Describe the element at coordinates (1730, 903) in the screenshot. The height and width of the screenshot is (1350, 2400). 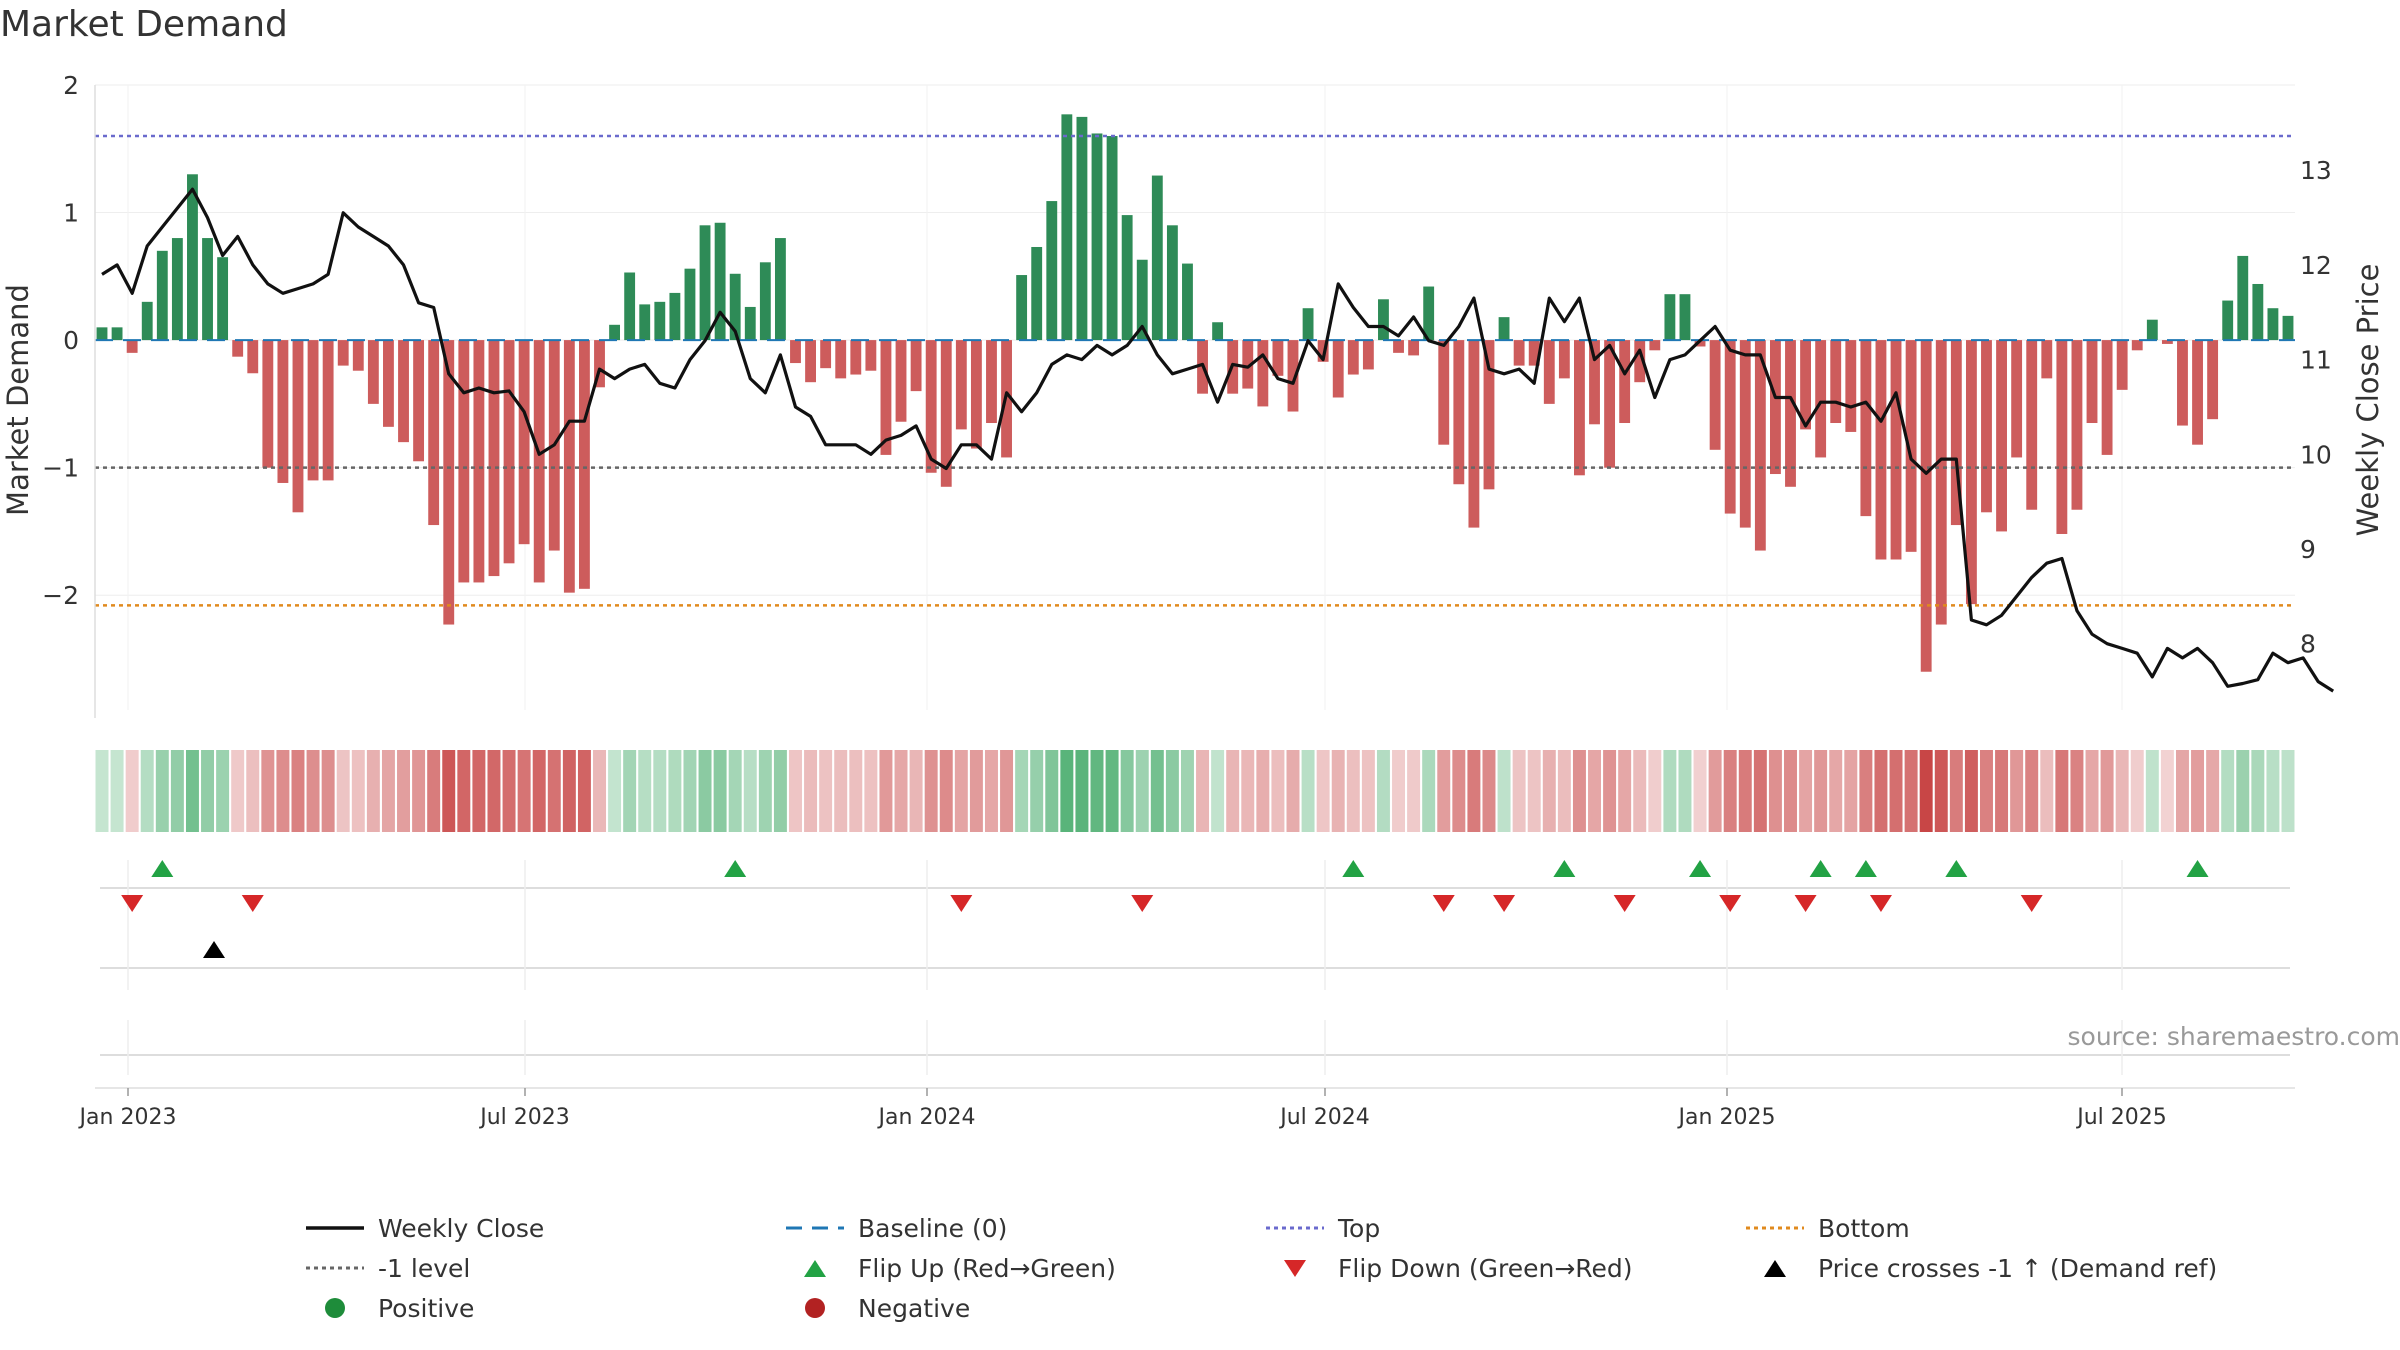
I see `flip-down-marker` at that location.